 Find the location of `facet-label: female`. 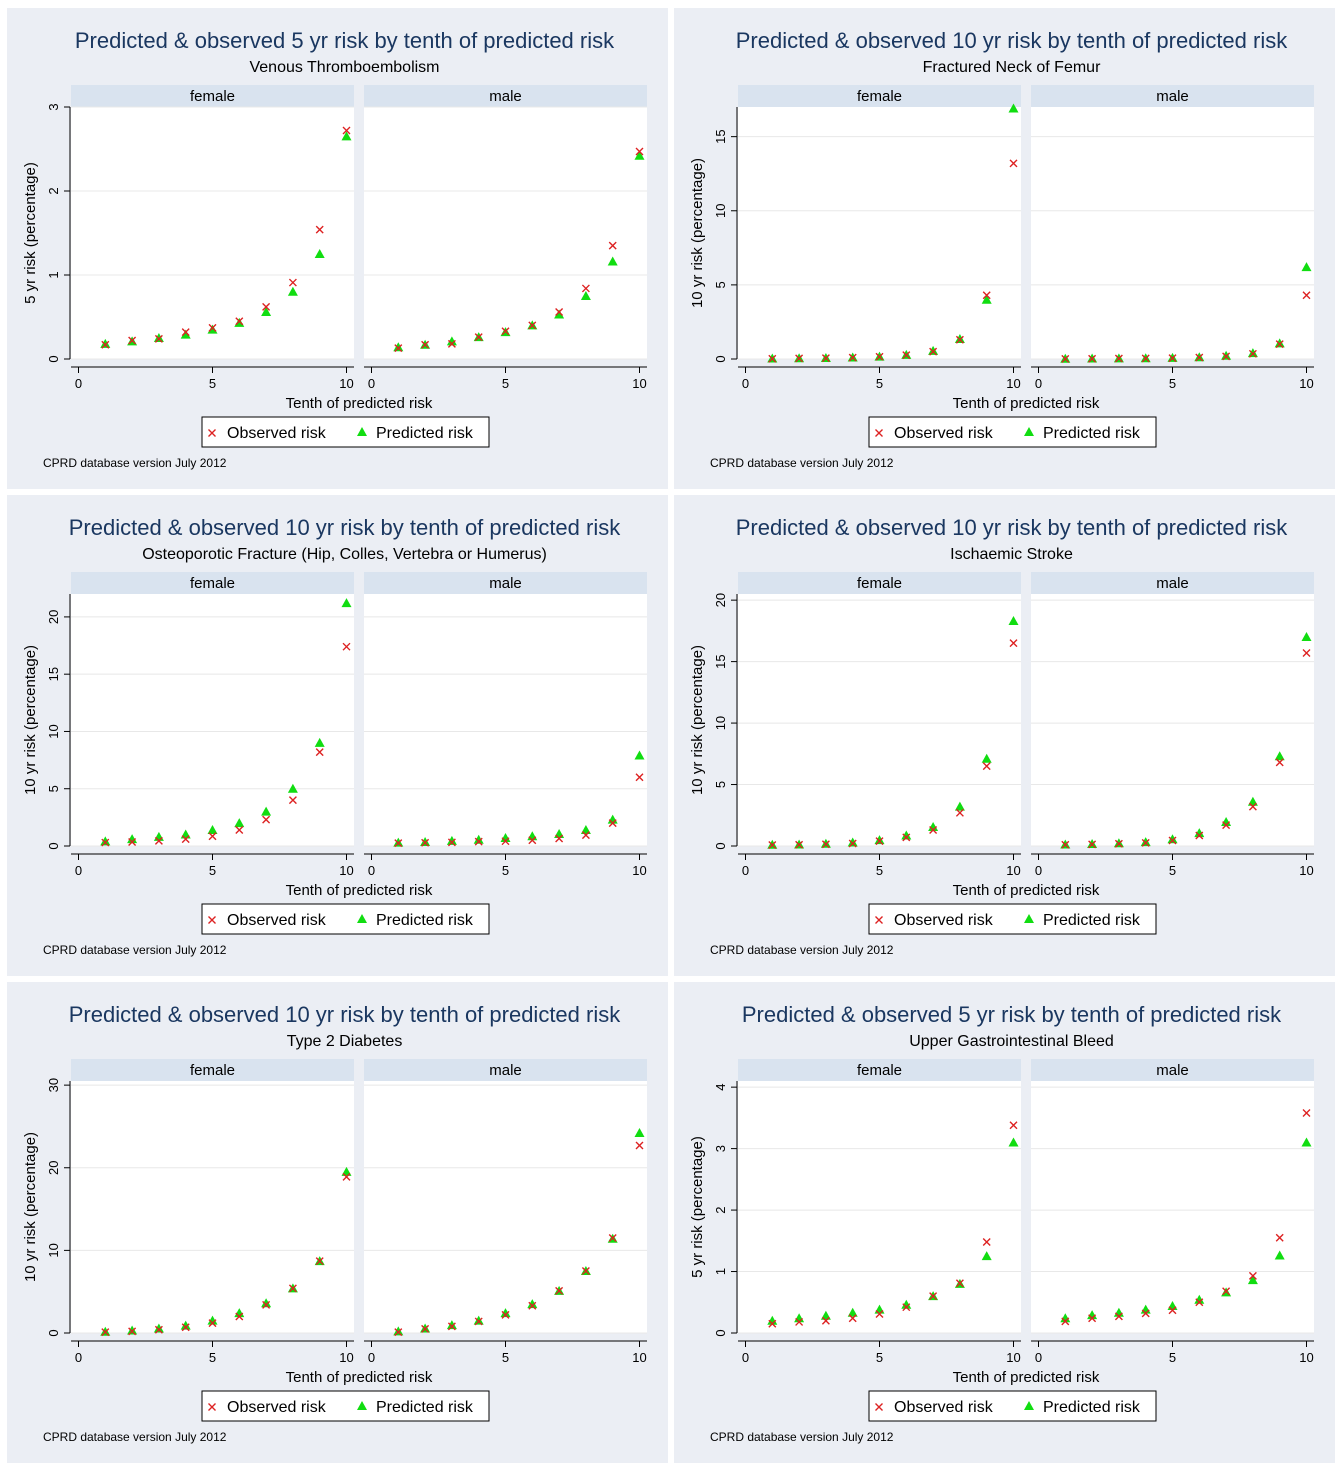

facet-label: female is located at coordinates (212, 1070).